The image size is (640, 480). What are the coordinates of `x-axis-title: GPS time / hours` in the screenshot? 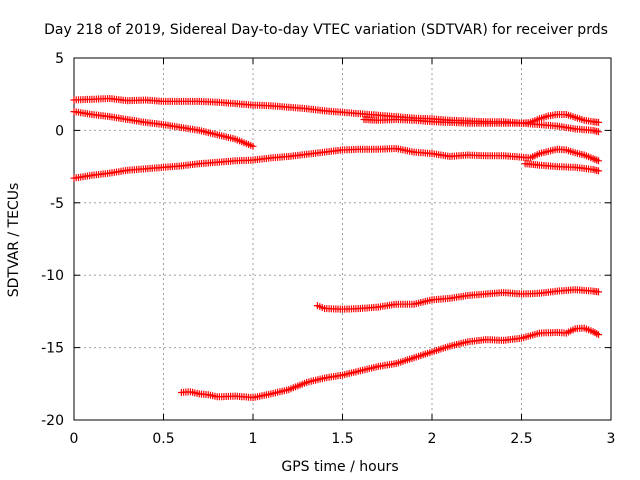 It's located at (339, 467).